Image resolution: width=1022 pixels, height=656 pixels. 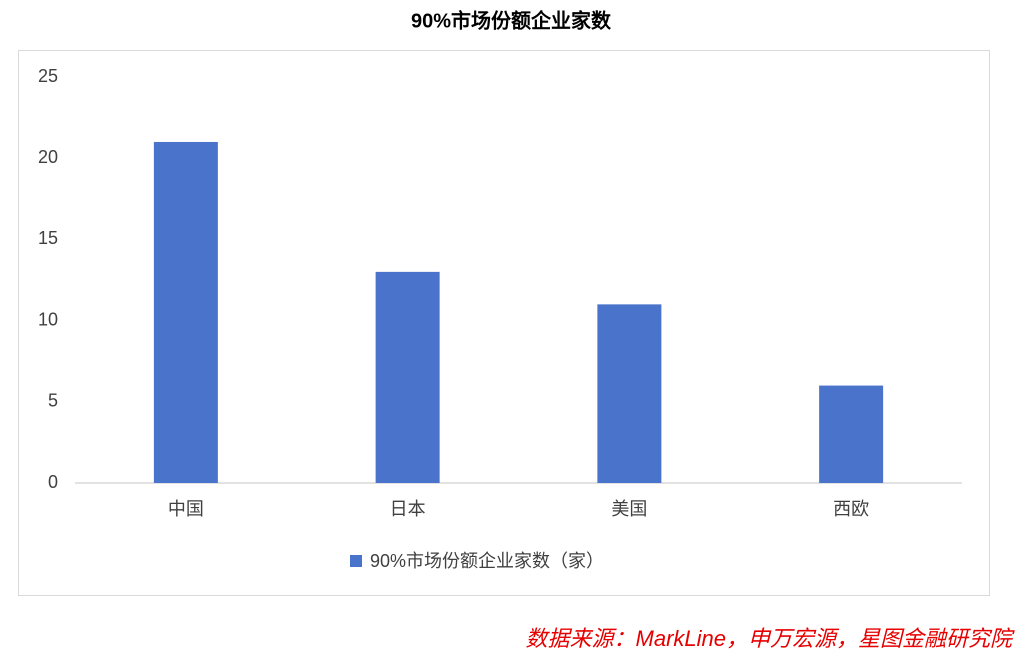 What do you see at coordinates (48, 319) in the screenshot?
I see `y-tick-label: 10` at bounding box center [48, 319].